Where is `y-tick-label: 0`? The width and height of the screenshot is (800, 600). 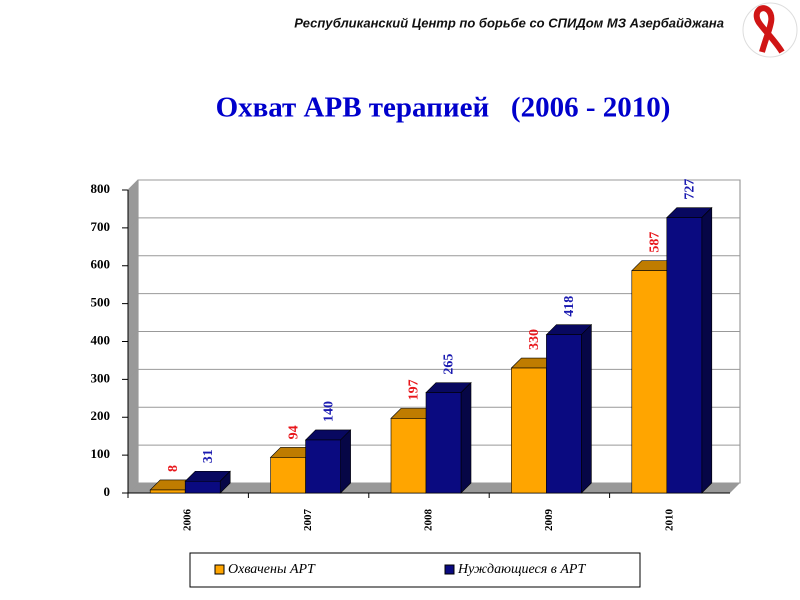 y-tick-label: 0 is located at coordinates (107, 491).